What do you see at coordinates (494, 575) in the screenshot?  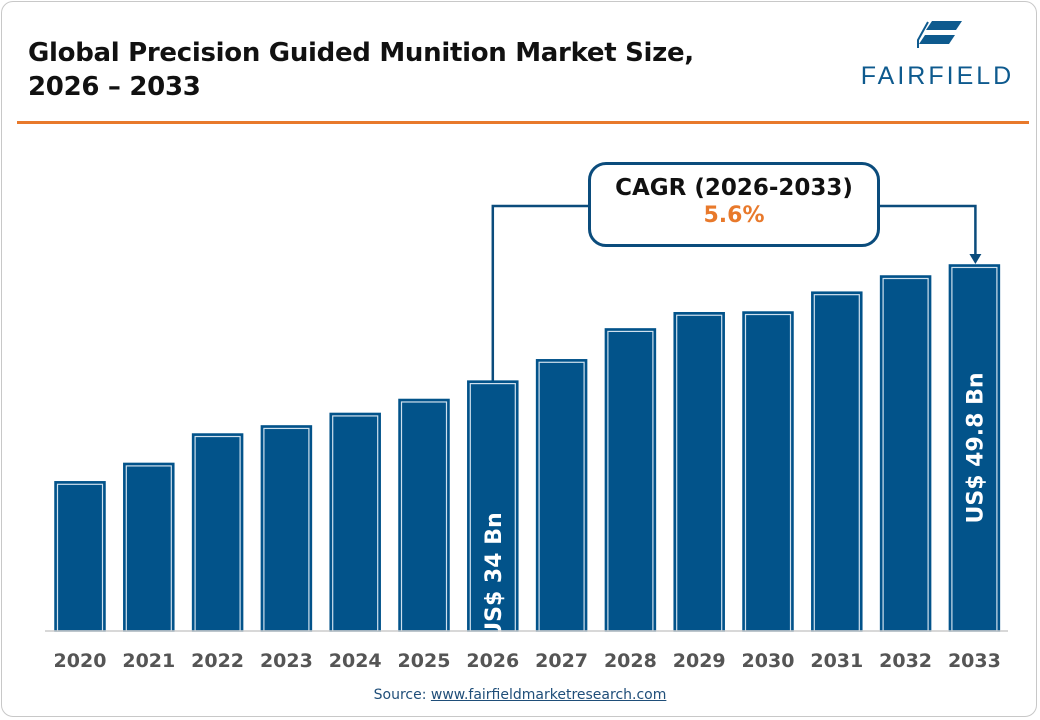 I see `data-label-2026: US$ 34 Bn` at bounding box center [494, 575].